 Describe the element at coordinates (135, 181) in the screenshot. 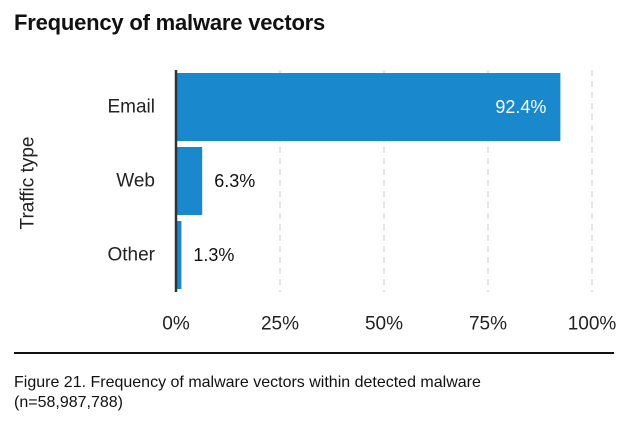

I see `category-label-web: Web` at that location.